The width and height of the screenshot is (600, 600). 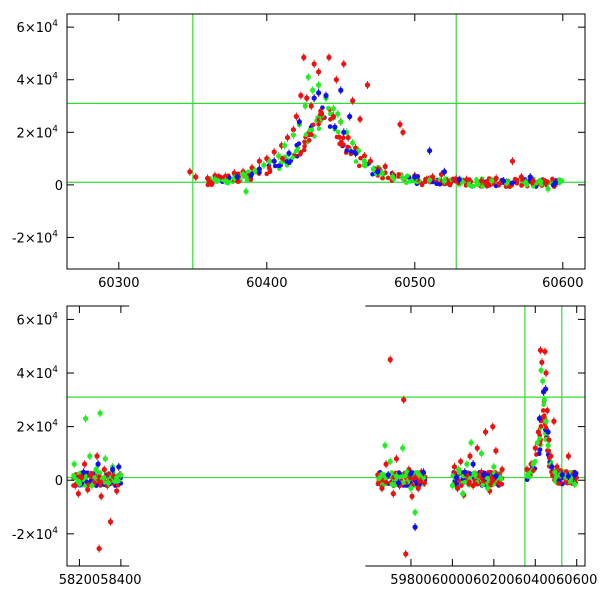 What do you see at coordinates (452, 580) in the screenshot?
I see `x-tick-label: 60000` at bounding box center [452, 580].